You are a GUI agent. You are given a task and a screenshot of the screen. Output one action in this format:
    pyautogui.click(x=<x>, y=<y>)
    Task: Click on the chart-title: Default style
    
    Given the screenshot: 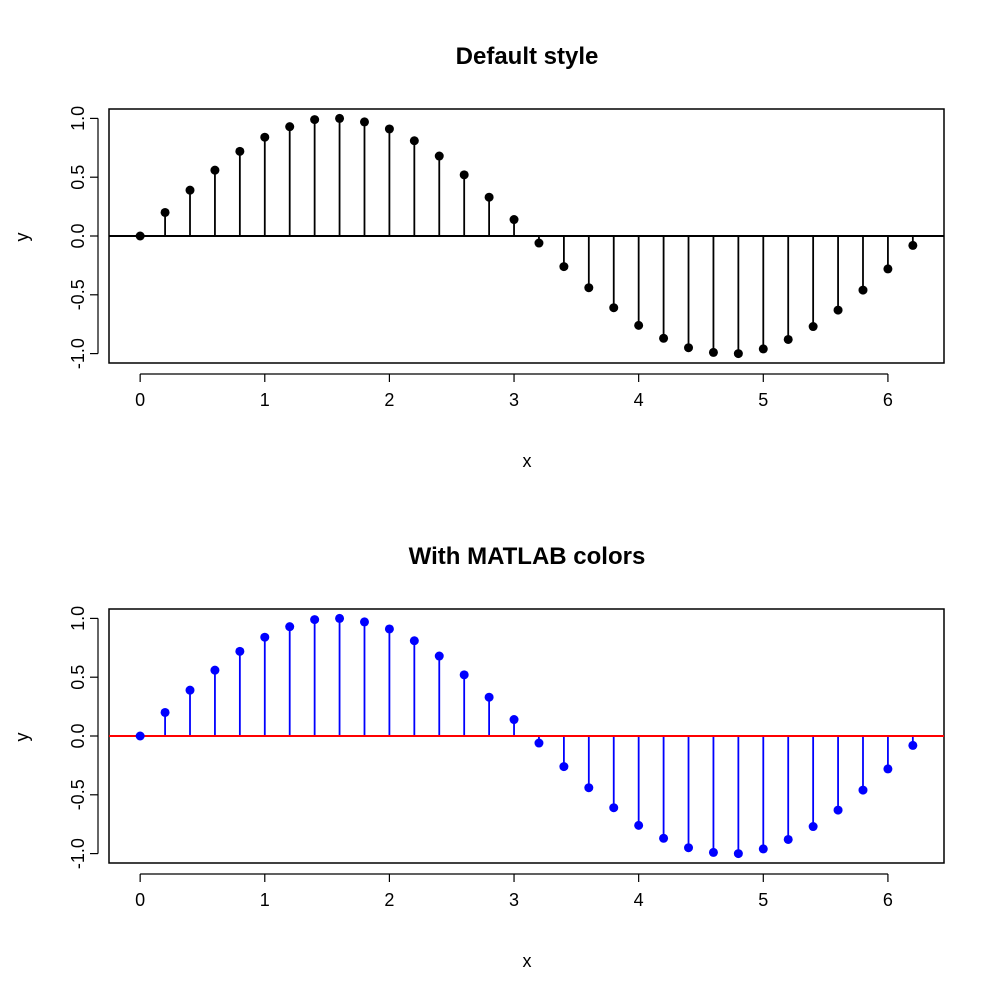 What is the action you would take?
    pyautogui.click(x=527, y=56)
    